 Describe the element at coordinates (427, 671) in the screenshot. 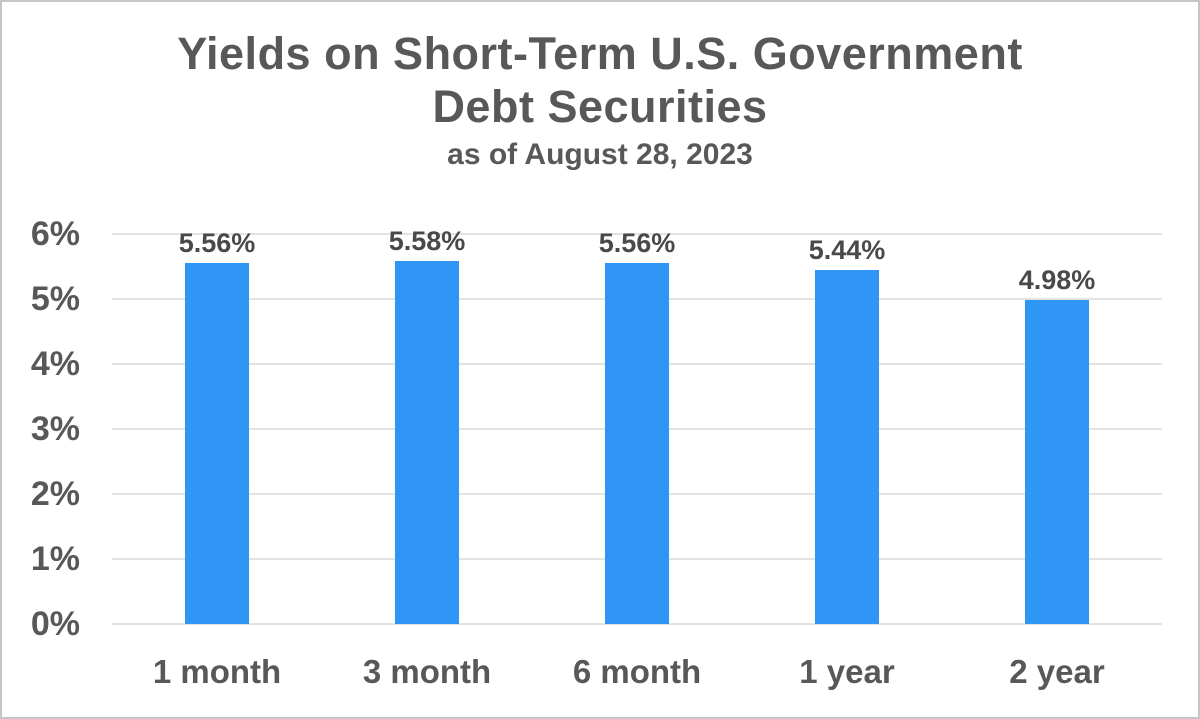

I see `x-axis-category-label: 3 month` at that location.